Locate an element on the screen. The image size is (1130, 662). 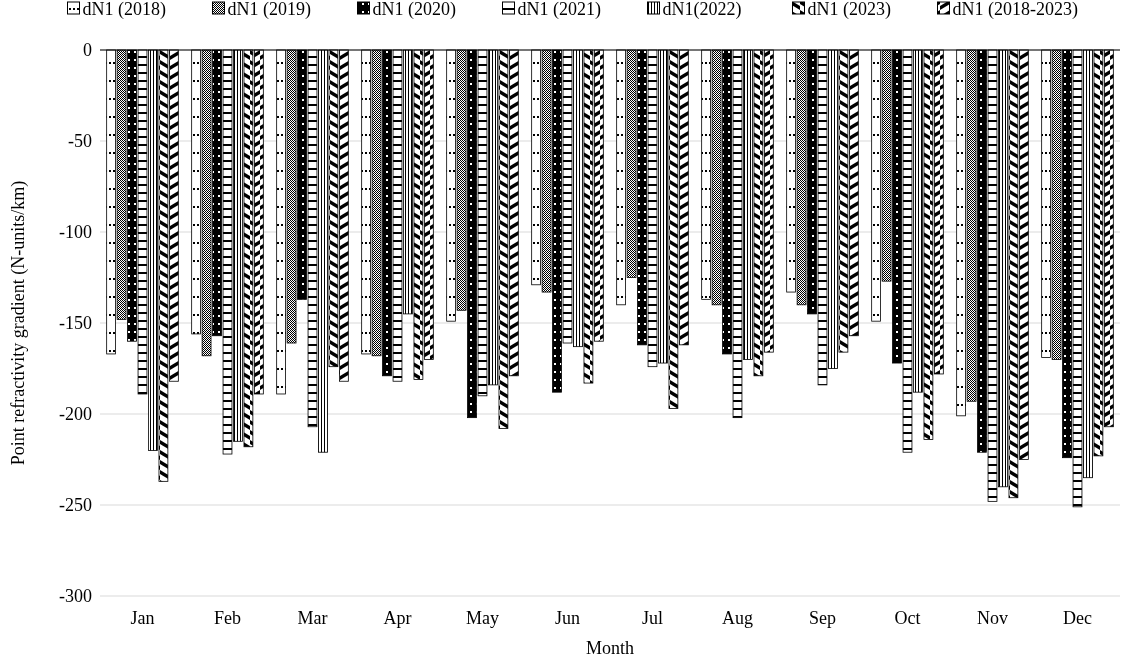
legend-label: dN1 (2018) is located at coordinates (124, 10).